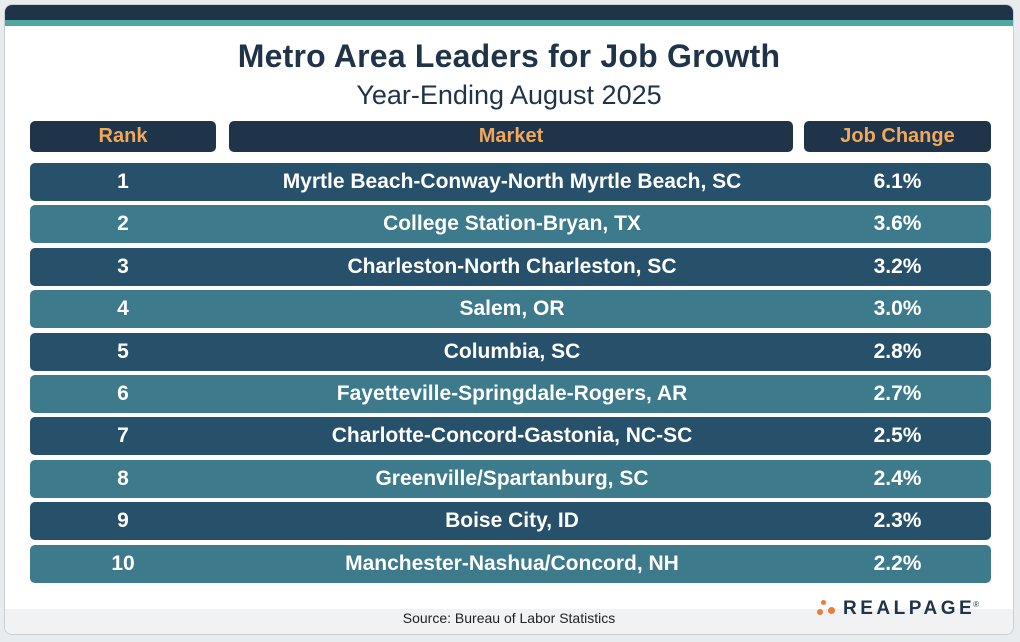 This screenshot has width=1020, height=642. What do you see at coordinates (897, 351) in the screenshot?
I see `job-change-cell: 2.8%` at bounding box center [897, 351].